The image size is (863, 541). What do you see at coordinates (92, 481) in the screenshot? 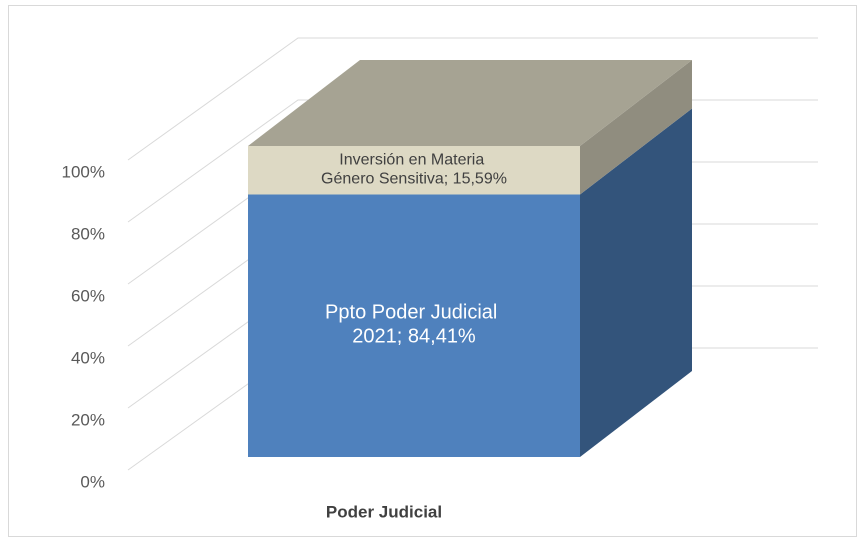
I see `y-tick-label: 0%` at bounding box center [92, 481].